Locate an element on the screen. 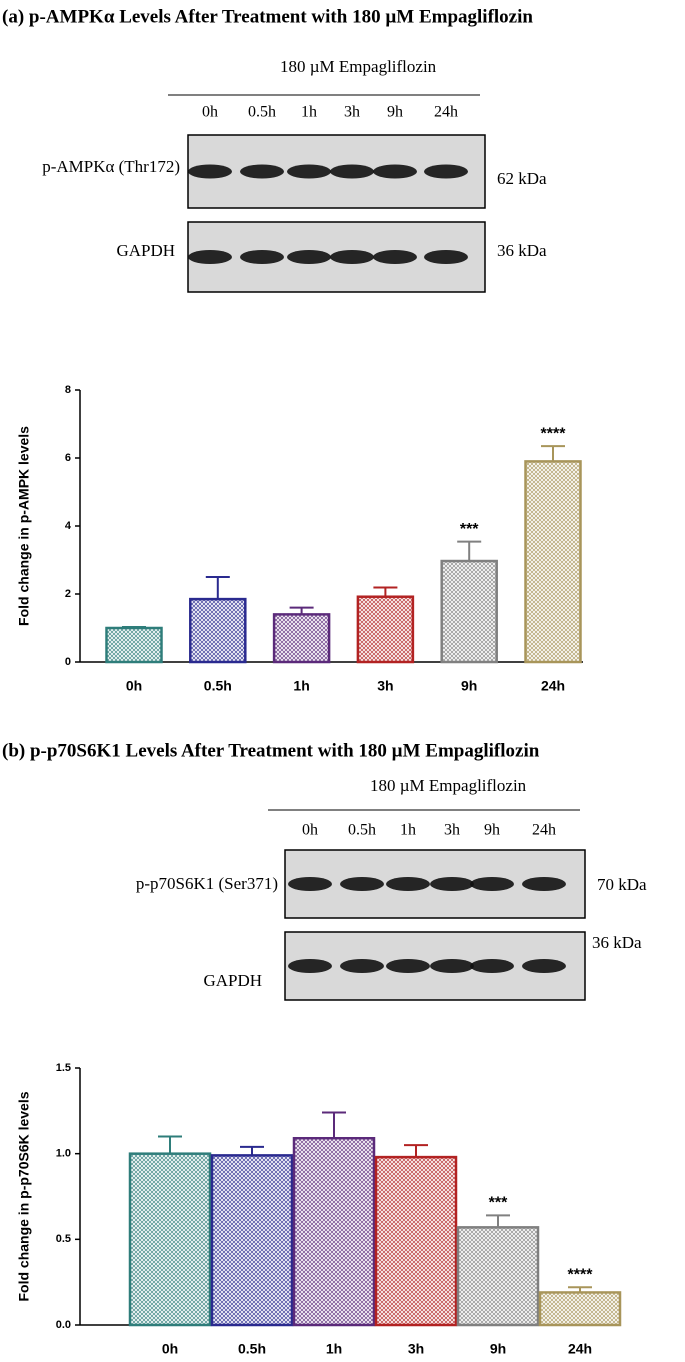 This screenshot has height=1362, width=685. y-tick-label: 1.0 is located at coordinates (63, 1154).